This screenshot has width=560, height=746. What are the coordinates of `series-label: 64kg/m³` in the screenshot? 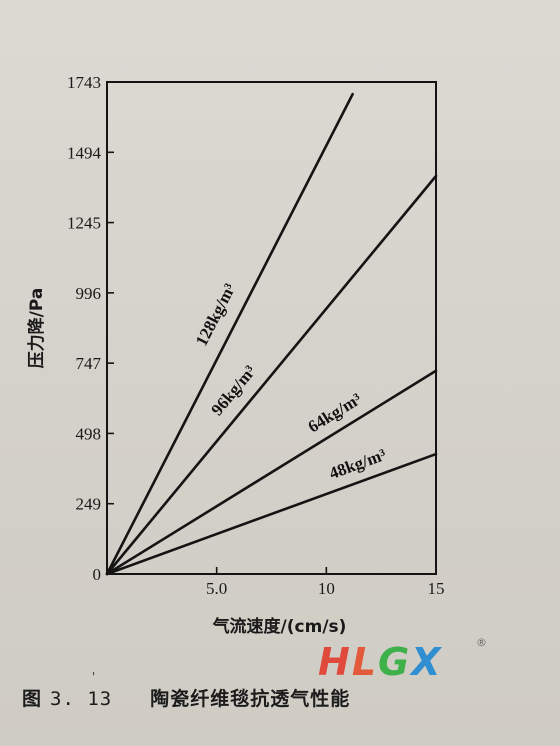 It's located at (335, 412).